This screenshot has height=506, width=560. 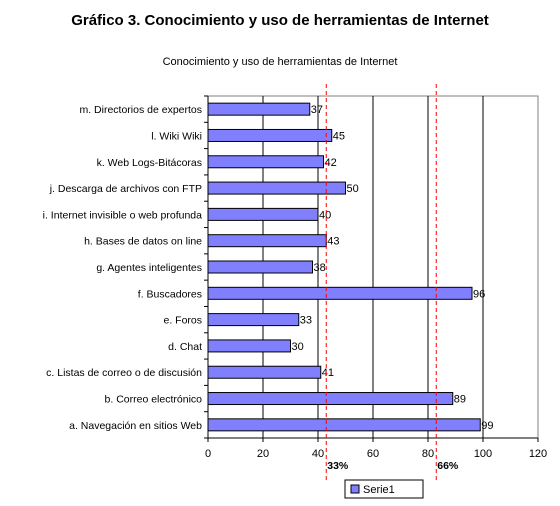 I want to click on category-label: m. Directorios de expertos, so click(x=140, y=110).